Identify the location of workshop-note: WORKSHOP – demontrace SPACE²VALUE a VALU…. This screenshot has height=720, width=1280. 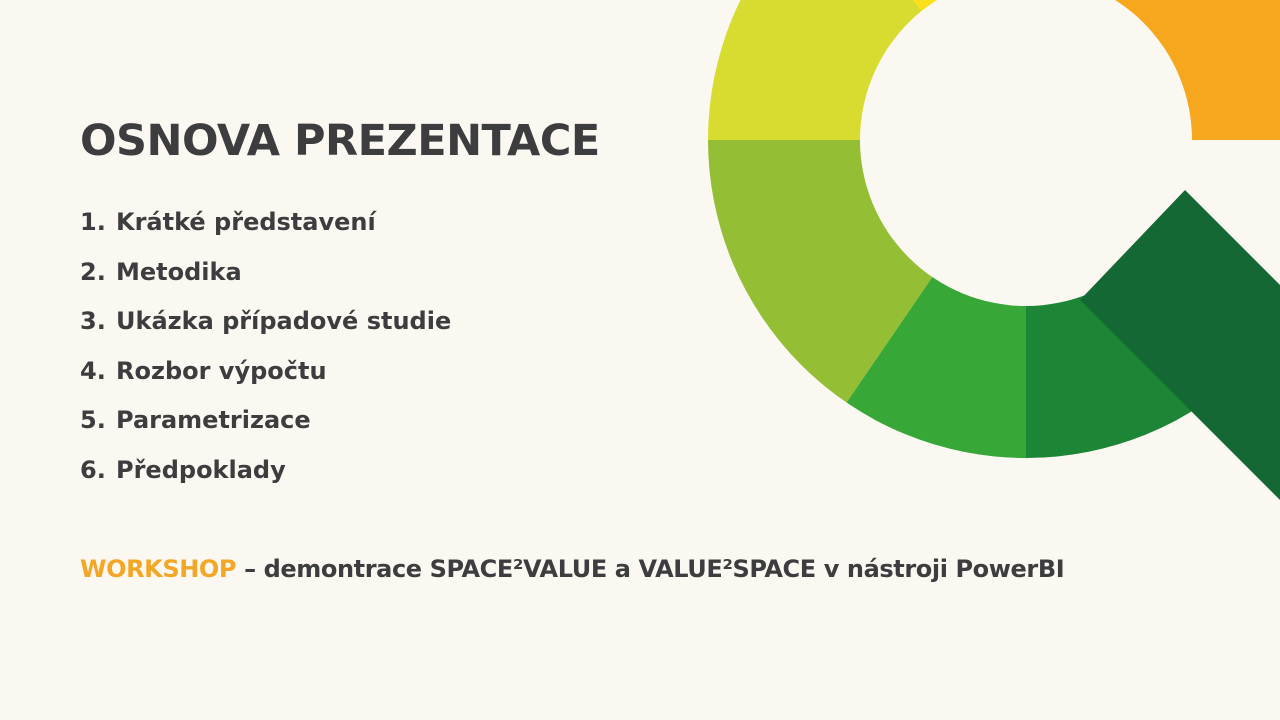
(572, 569).